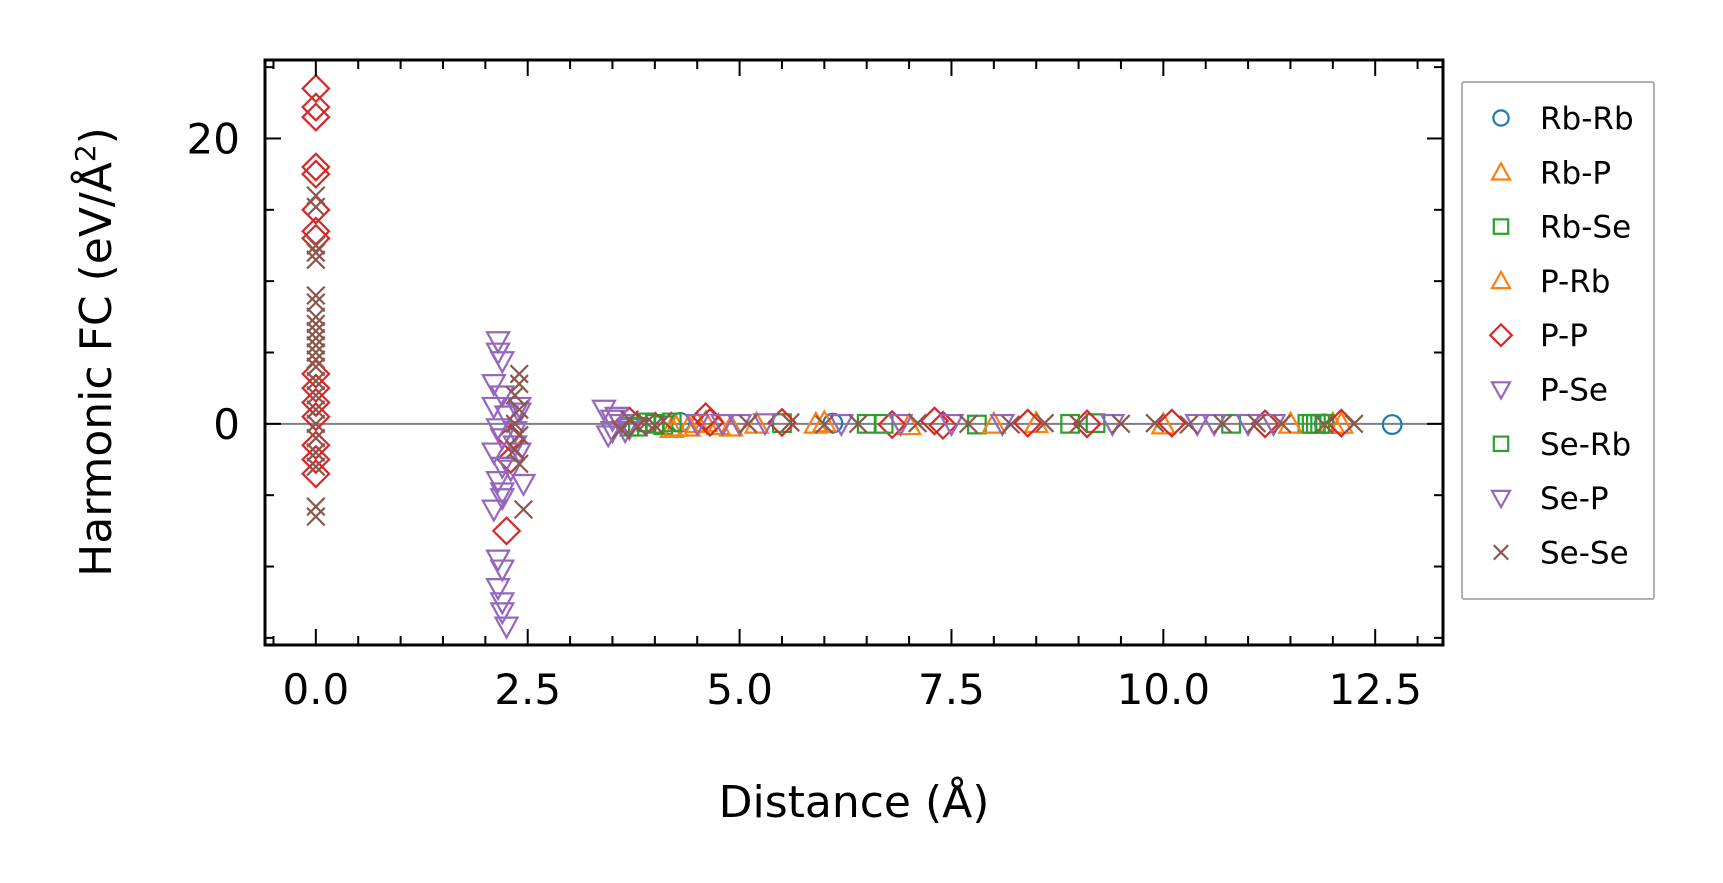 This screenshot has width=1723, height=883. I want to click on legend-label: P-Se, so click(1574, 391).